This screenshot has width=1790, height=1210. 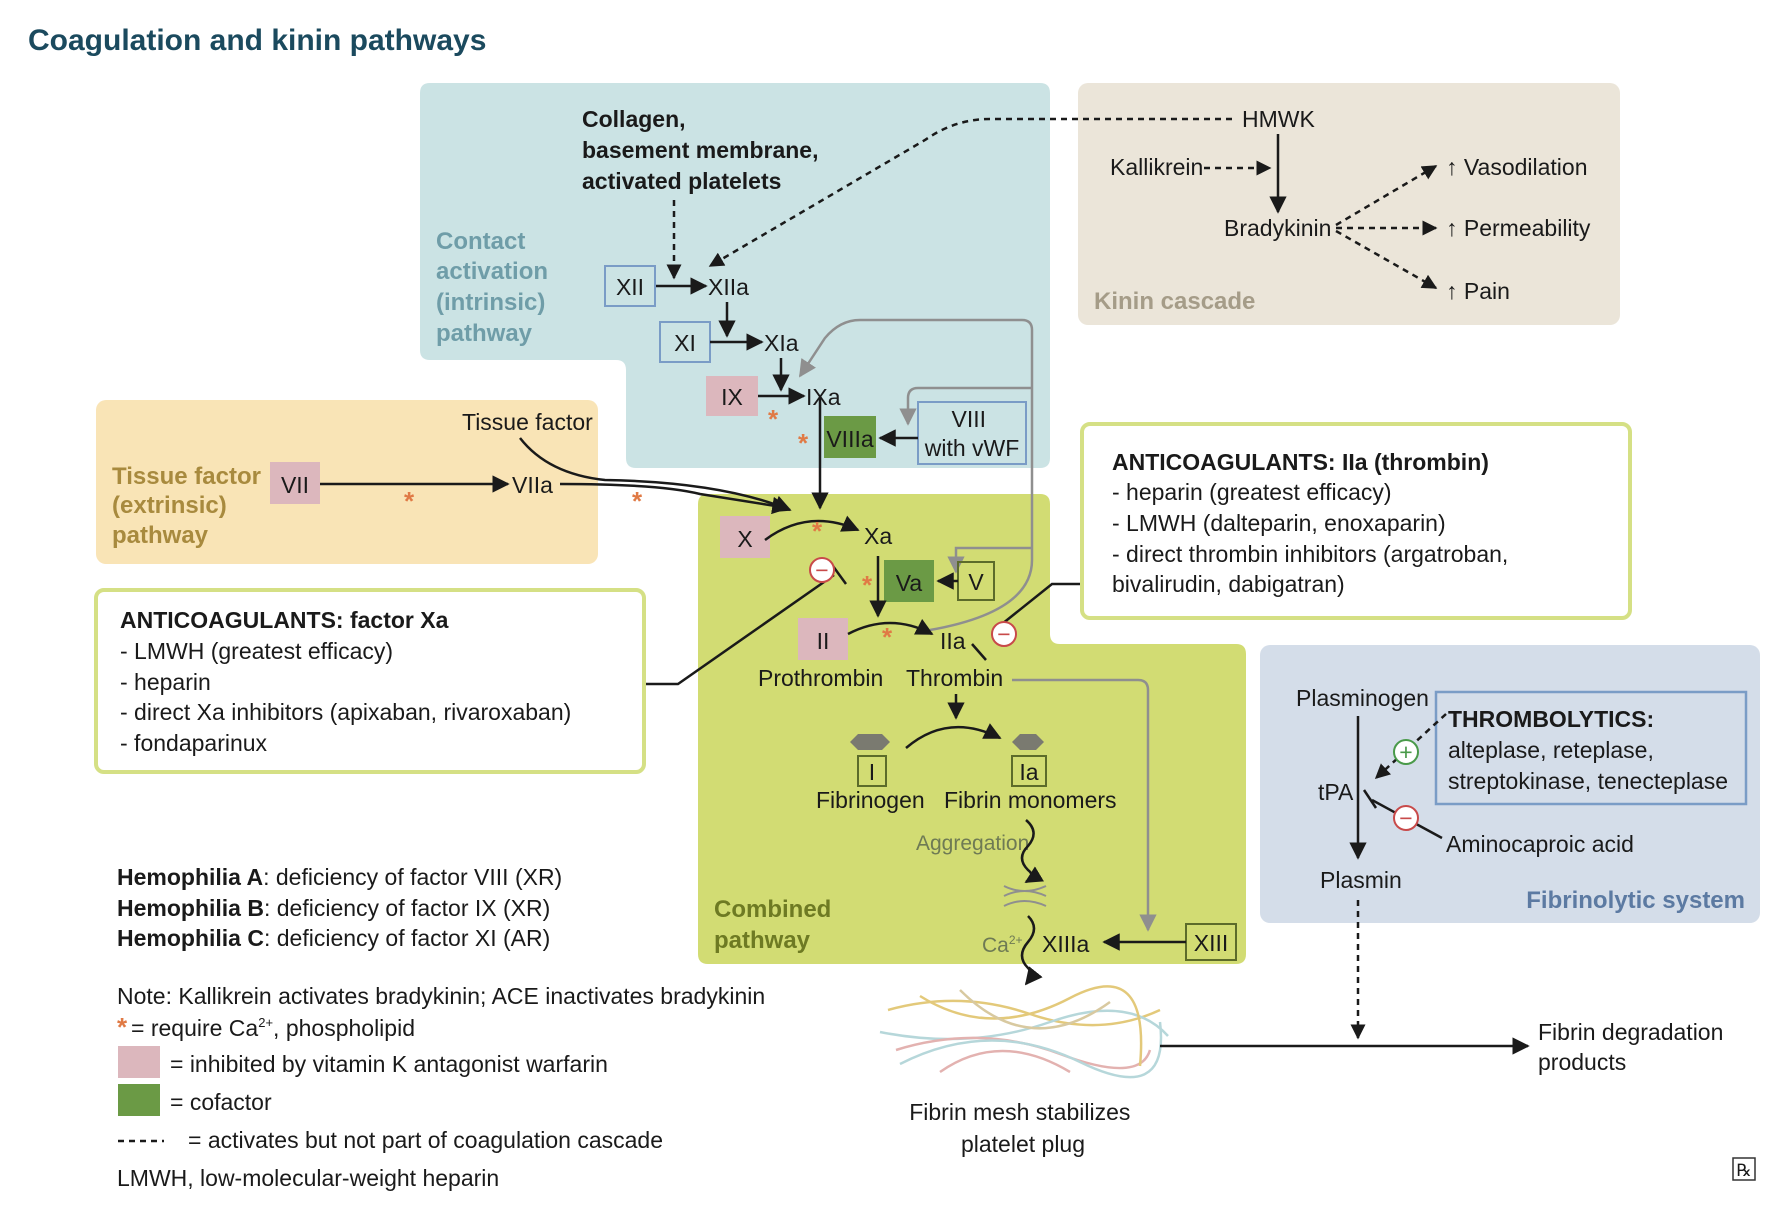 I want to click on thrombolytics-activate-icon, so click(x=1406, y=752).